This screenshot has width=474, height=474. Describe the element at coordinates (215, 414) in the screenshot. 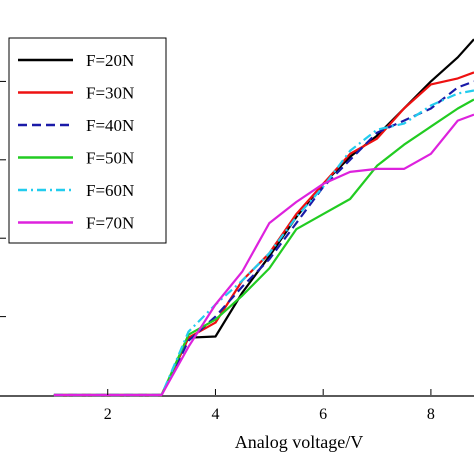

I see `x-tick-label: 4` at that location.